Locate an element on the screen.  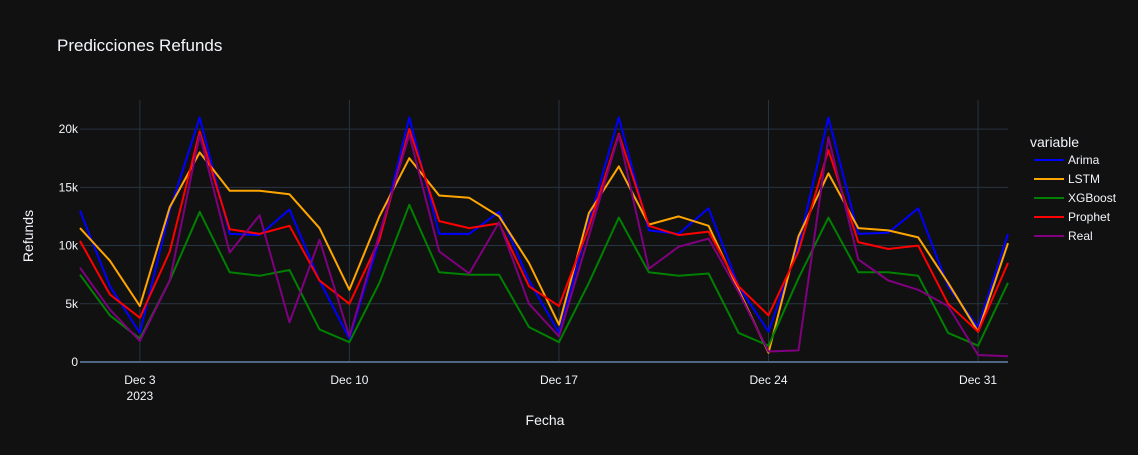
y-tick-label: 10k is located at coordinates (69, 246).